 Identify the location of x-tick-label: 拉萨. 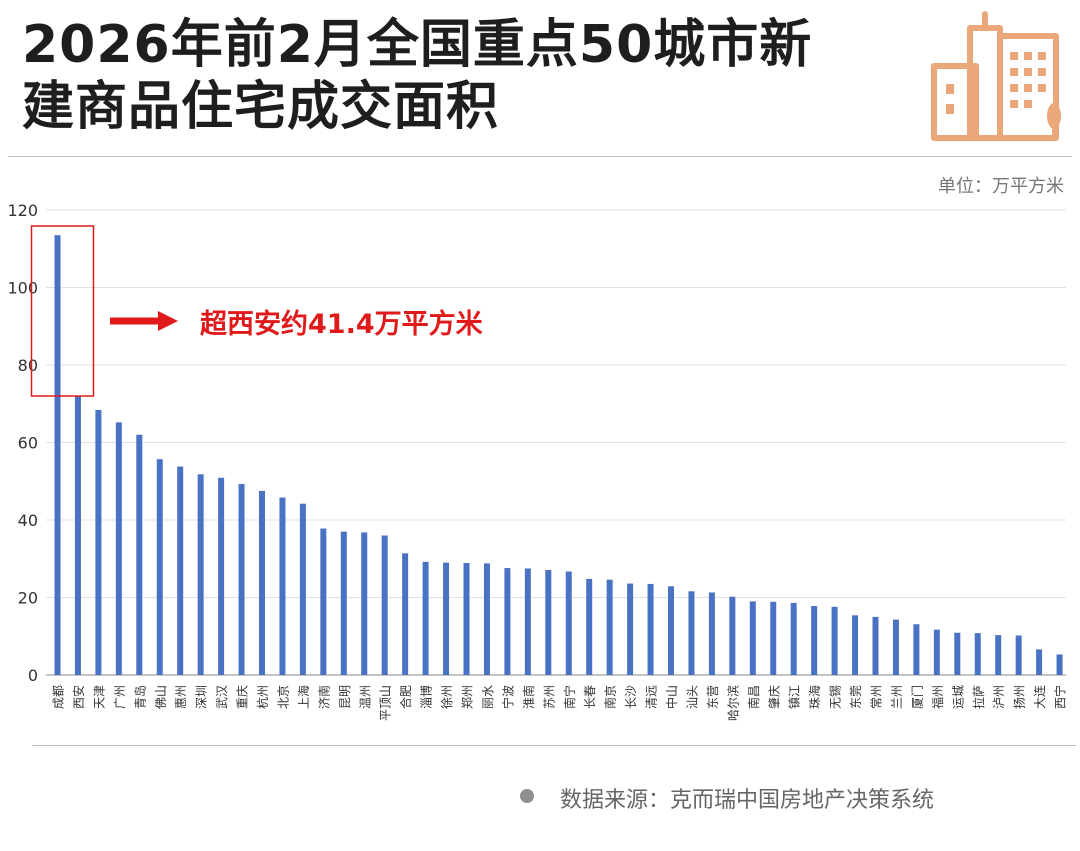
(978, 697).